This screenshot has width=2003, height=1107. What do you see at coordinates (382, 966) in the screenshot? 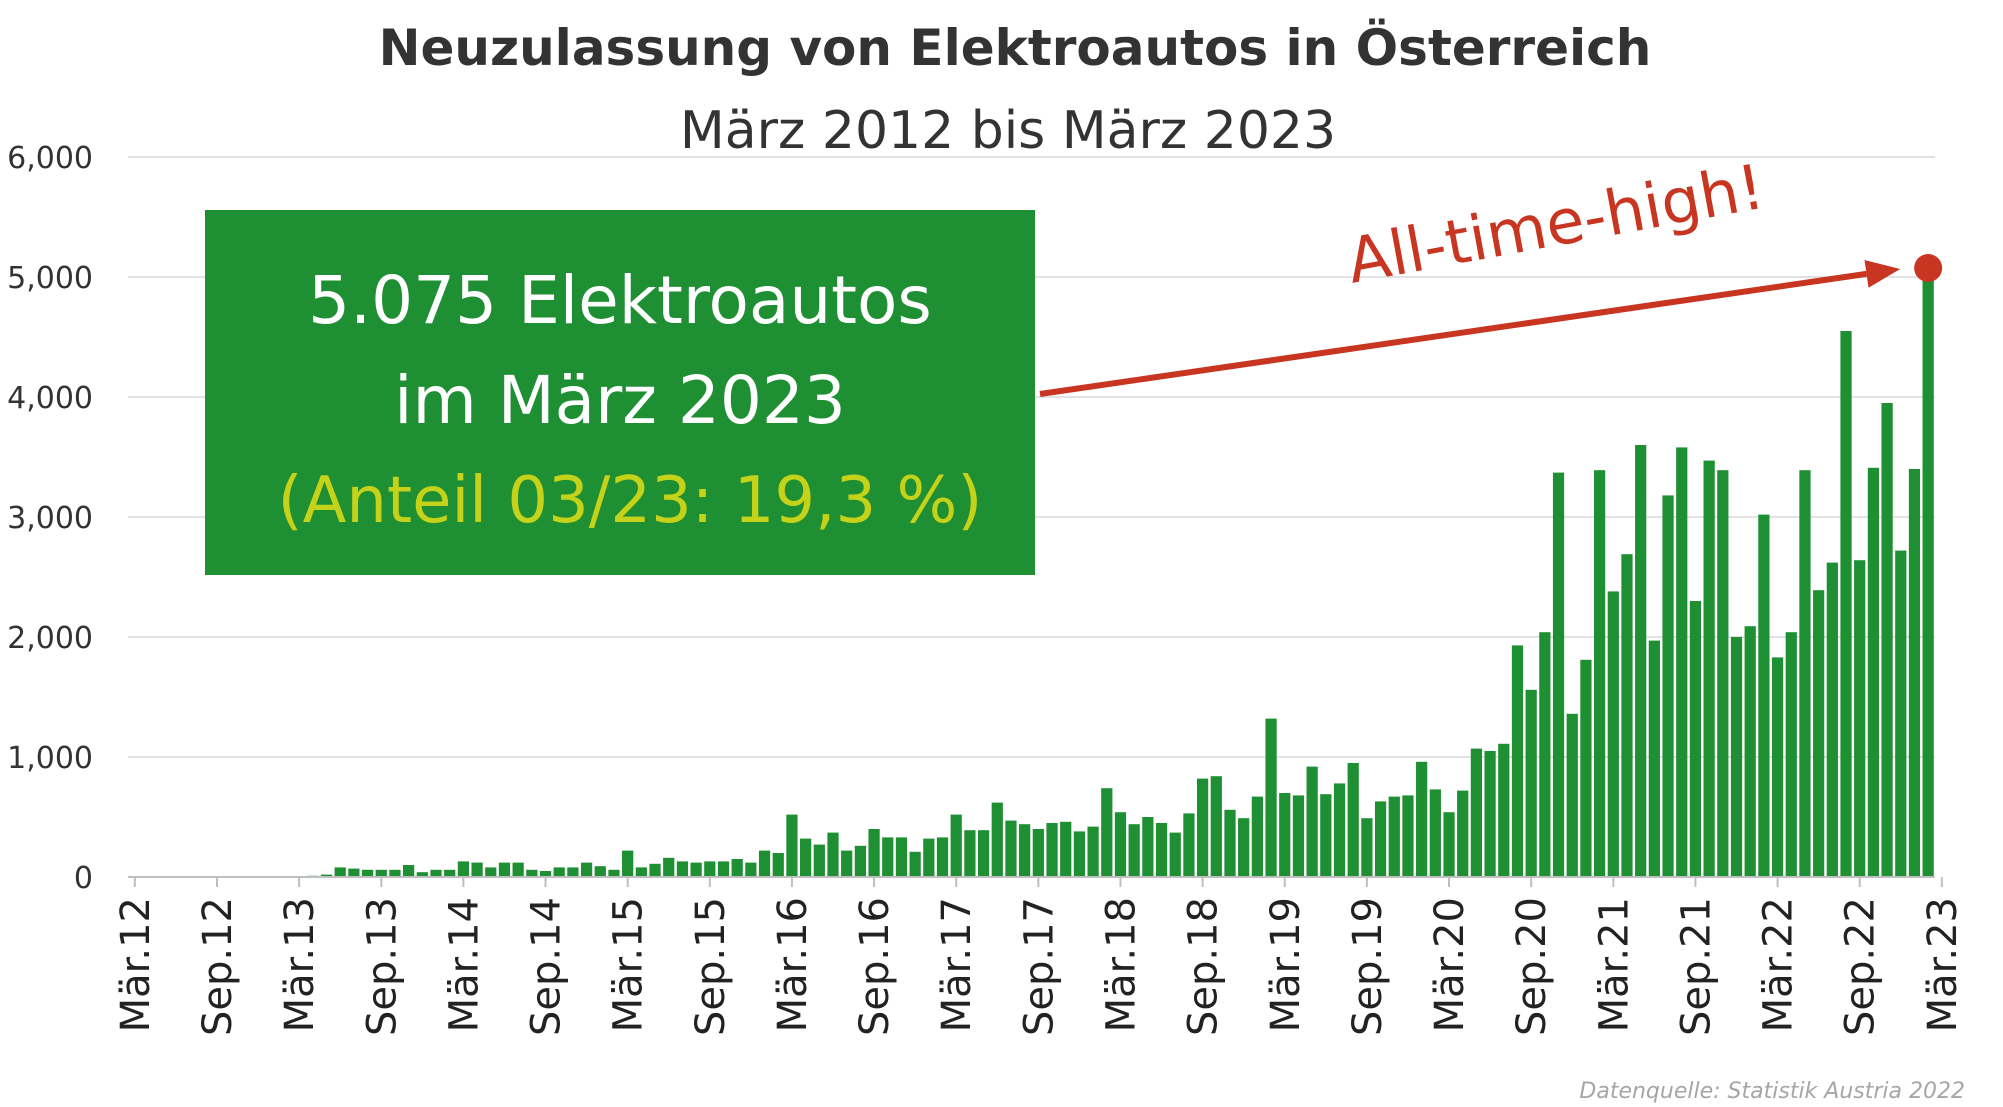
I see `x-tick-label: Sep.13` at bounding box center [382, 966].